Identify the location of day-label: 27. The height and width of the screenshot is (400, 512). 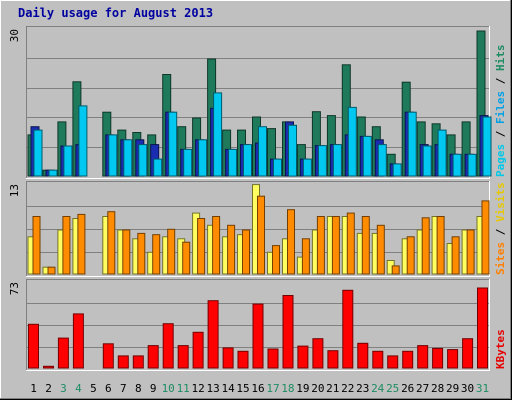
(422, 388).